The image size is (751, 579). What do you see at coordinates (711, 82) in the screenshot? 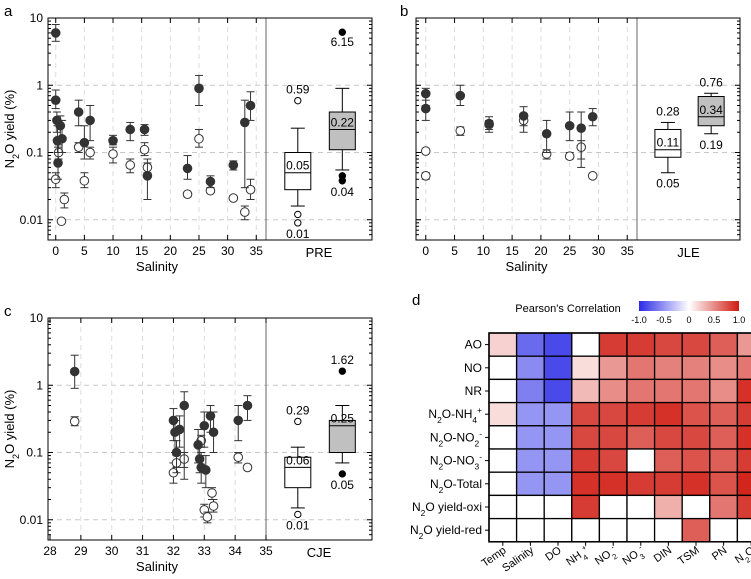
I see `box-label-max: 0.76` at bounding box center [711, 82].